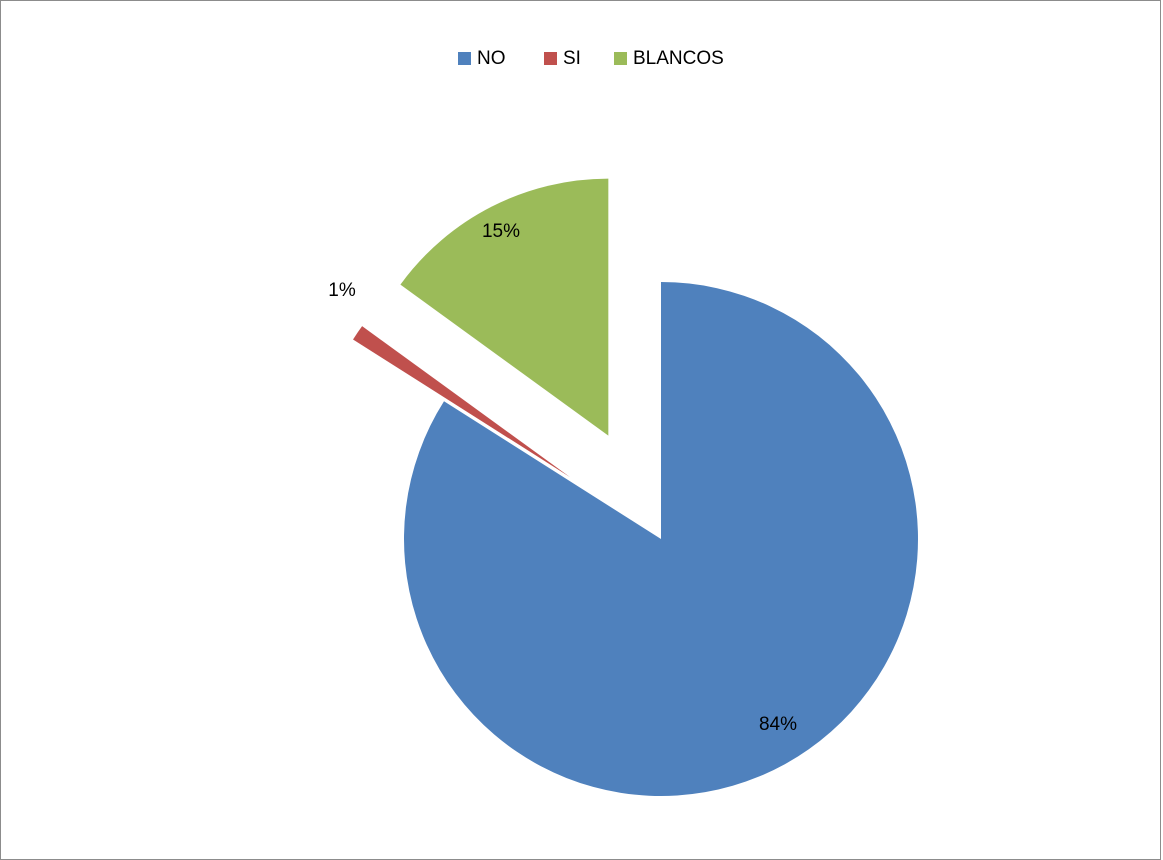  Describe the element at coordinates (464, 58) in the screenshot. I see `legend-swatch-no` at that location.